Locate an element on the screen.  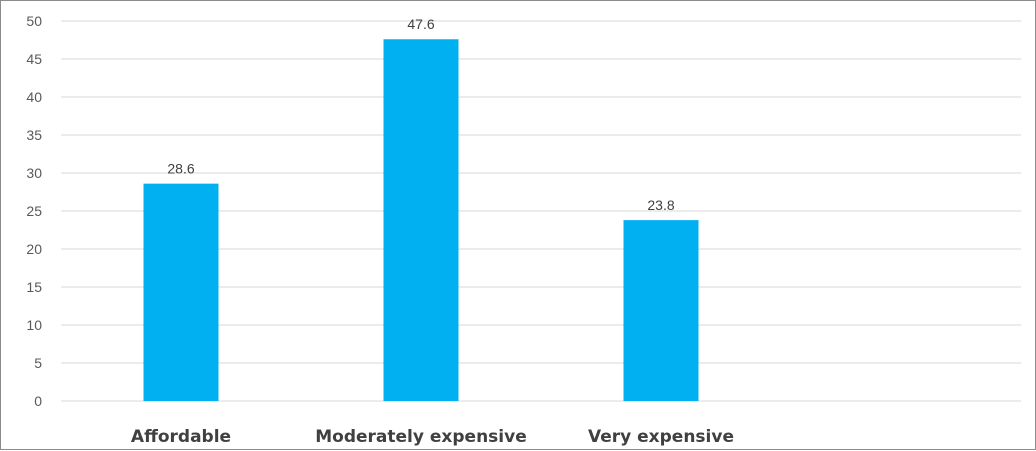
y-axis-ticks: 0 5 10 15 20 25 30 35 40 45 50 is located at coordinates (34, 211).